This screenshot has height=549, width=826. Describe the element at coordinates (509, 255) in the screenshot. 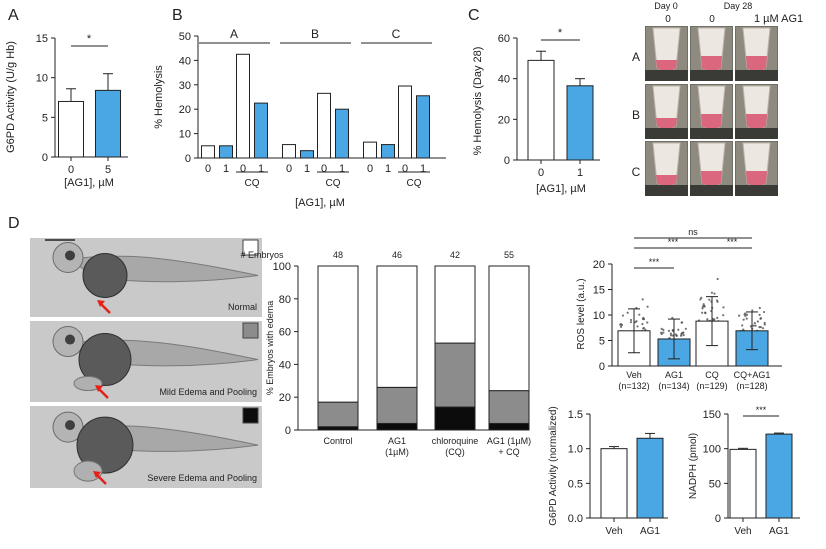

I see `chart-d-stacked-count: 55` at that location.